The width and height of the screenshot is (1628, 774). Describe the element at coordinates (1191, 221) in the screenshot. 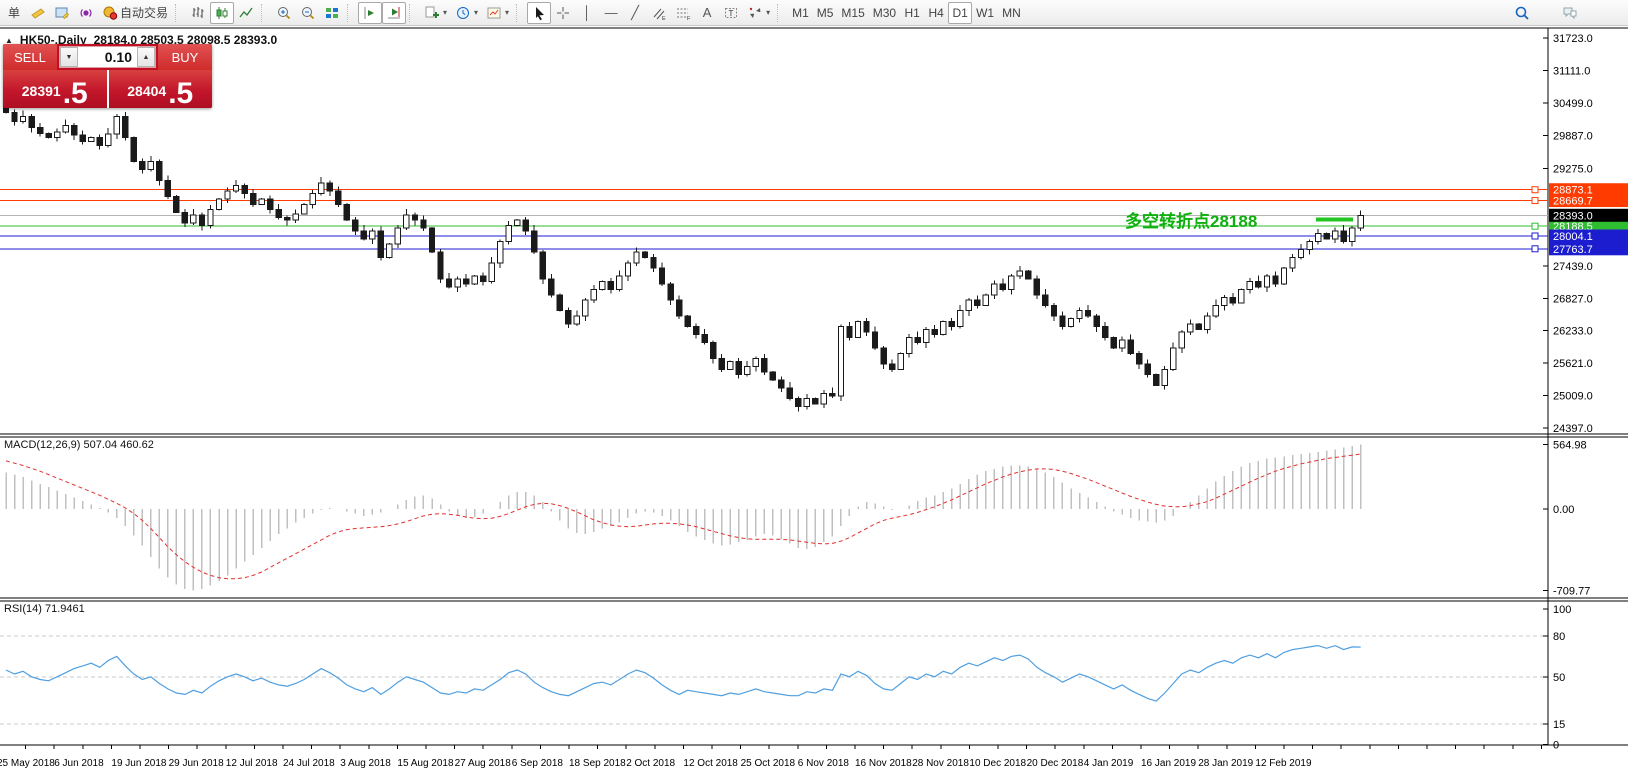

I see `pivot-annotation: 多空转折点28188` at that location.